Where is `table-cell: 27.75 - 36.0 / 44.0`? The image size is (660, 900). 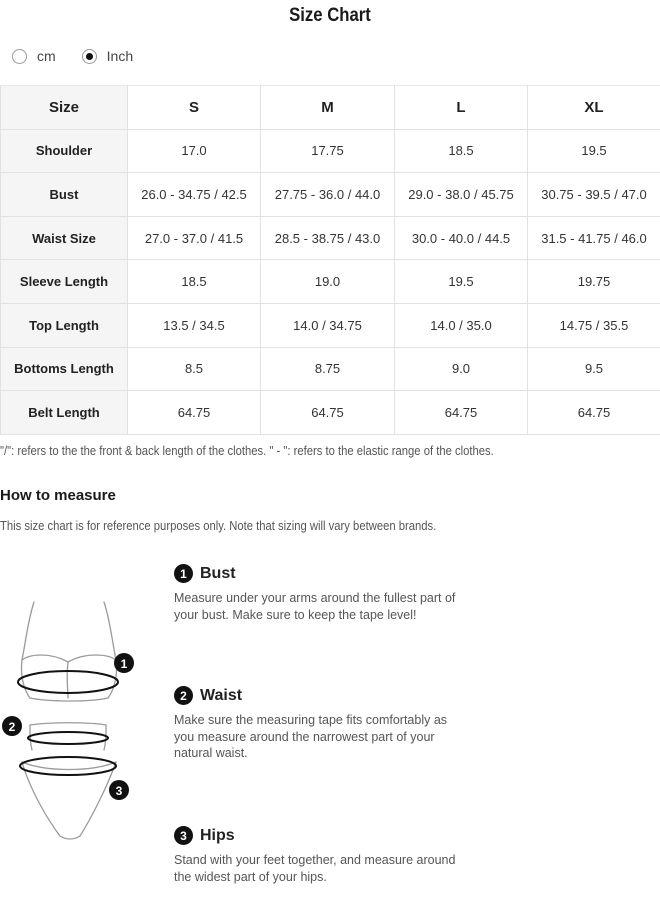 table-cell: 27.75 - 36.0 / 44.0 is located at coordinates (327, 194).